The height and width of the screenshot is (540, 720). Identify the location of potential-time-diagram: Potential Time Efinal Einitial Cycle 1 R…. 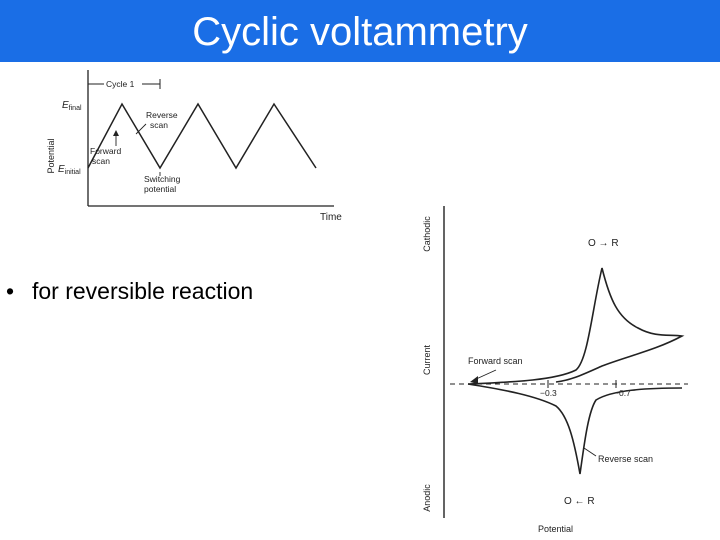
(194, 146).